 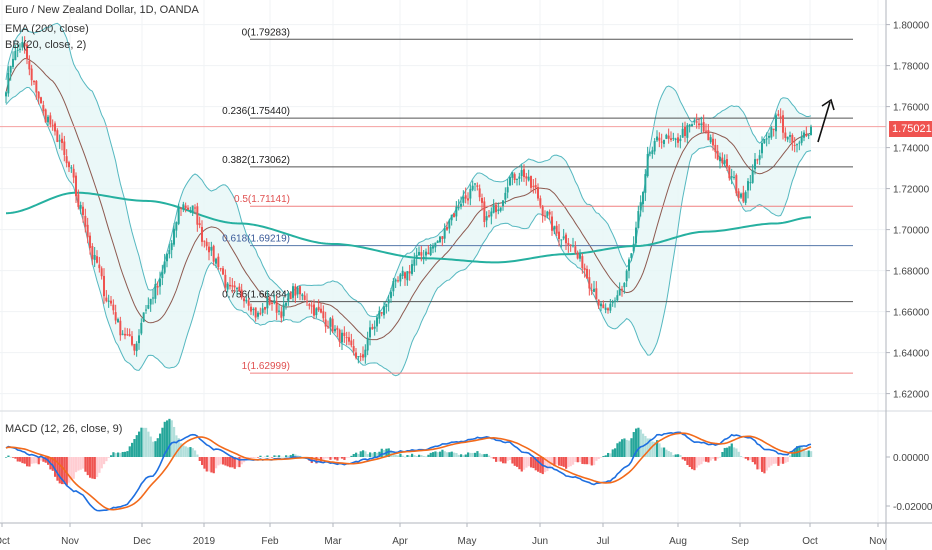 I want to click on price-tick-label: 1.78000, so click(x=911, y=67).